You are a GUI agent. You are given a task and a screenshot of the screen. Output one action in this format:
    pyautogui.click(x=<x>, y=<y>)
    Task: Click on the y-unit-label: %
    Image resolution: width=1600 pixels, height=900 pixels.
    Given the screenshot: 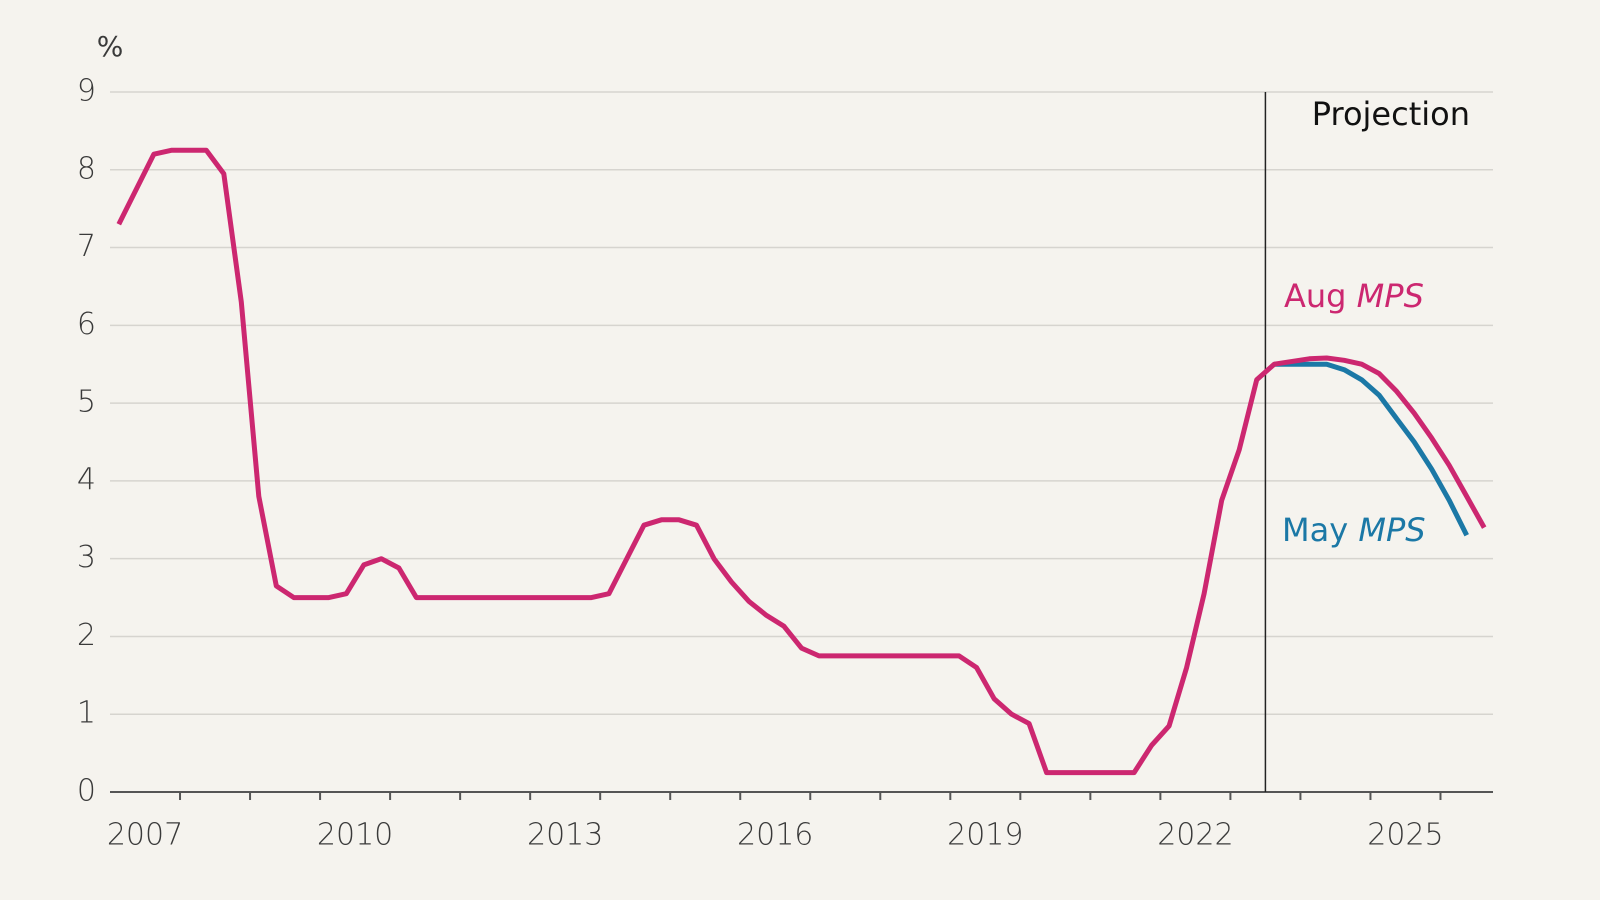 What is the action you would take?
    pyautogui.click(x=110, y=46)
    